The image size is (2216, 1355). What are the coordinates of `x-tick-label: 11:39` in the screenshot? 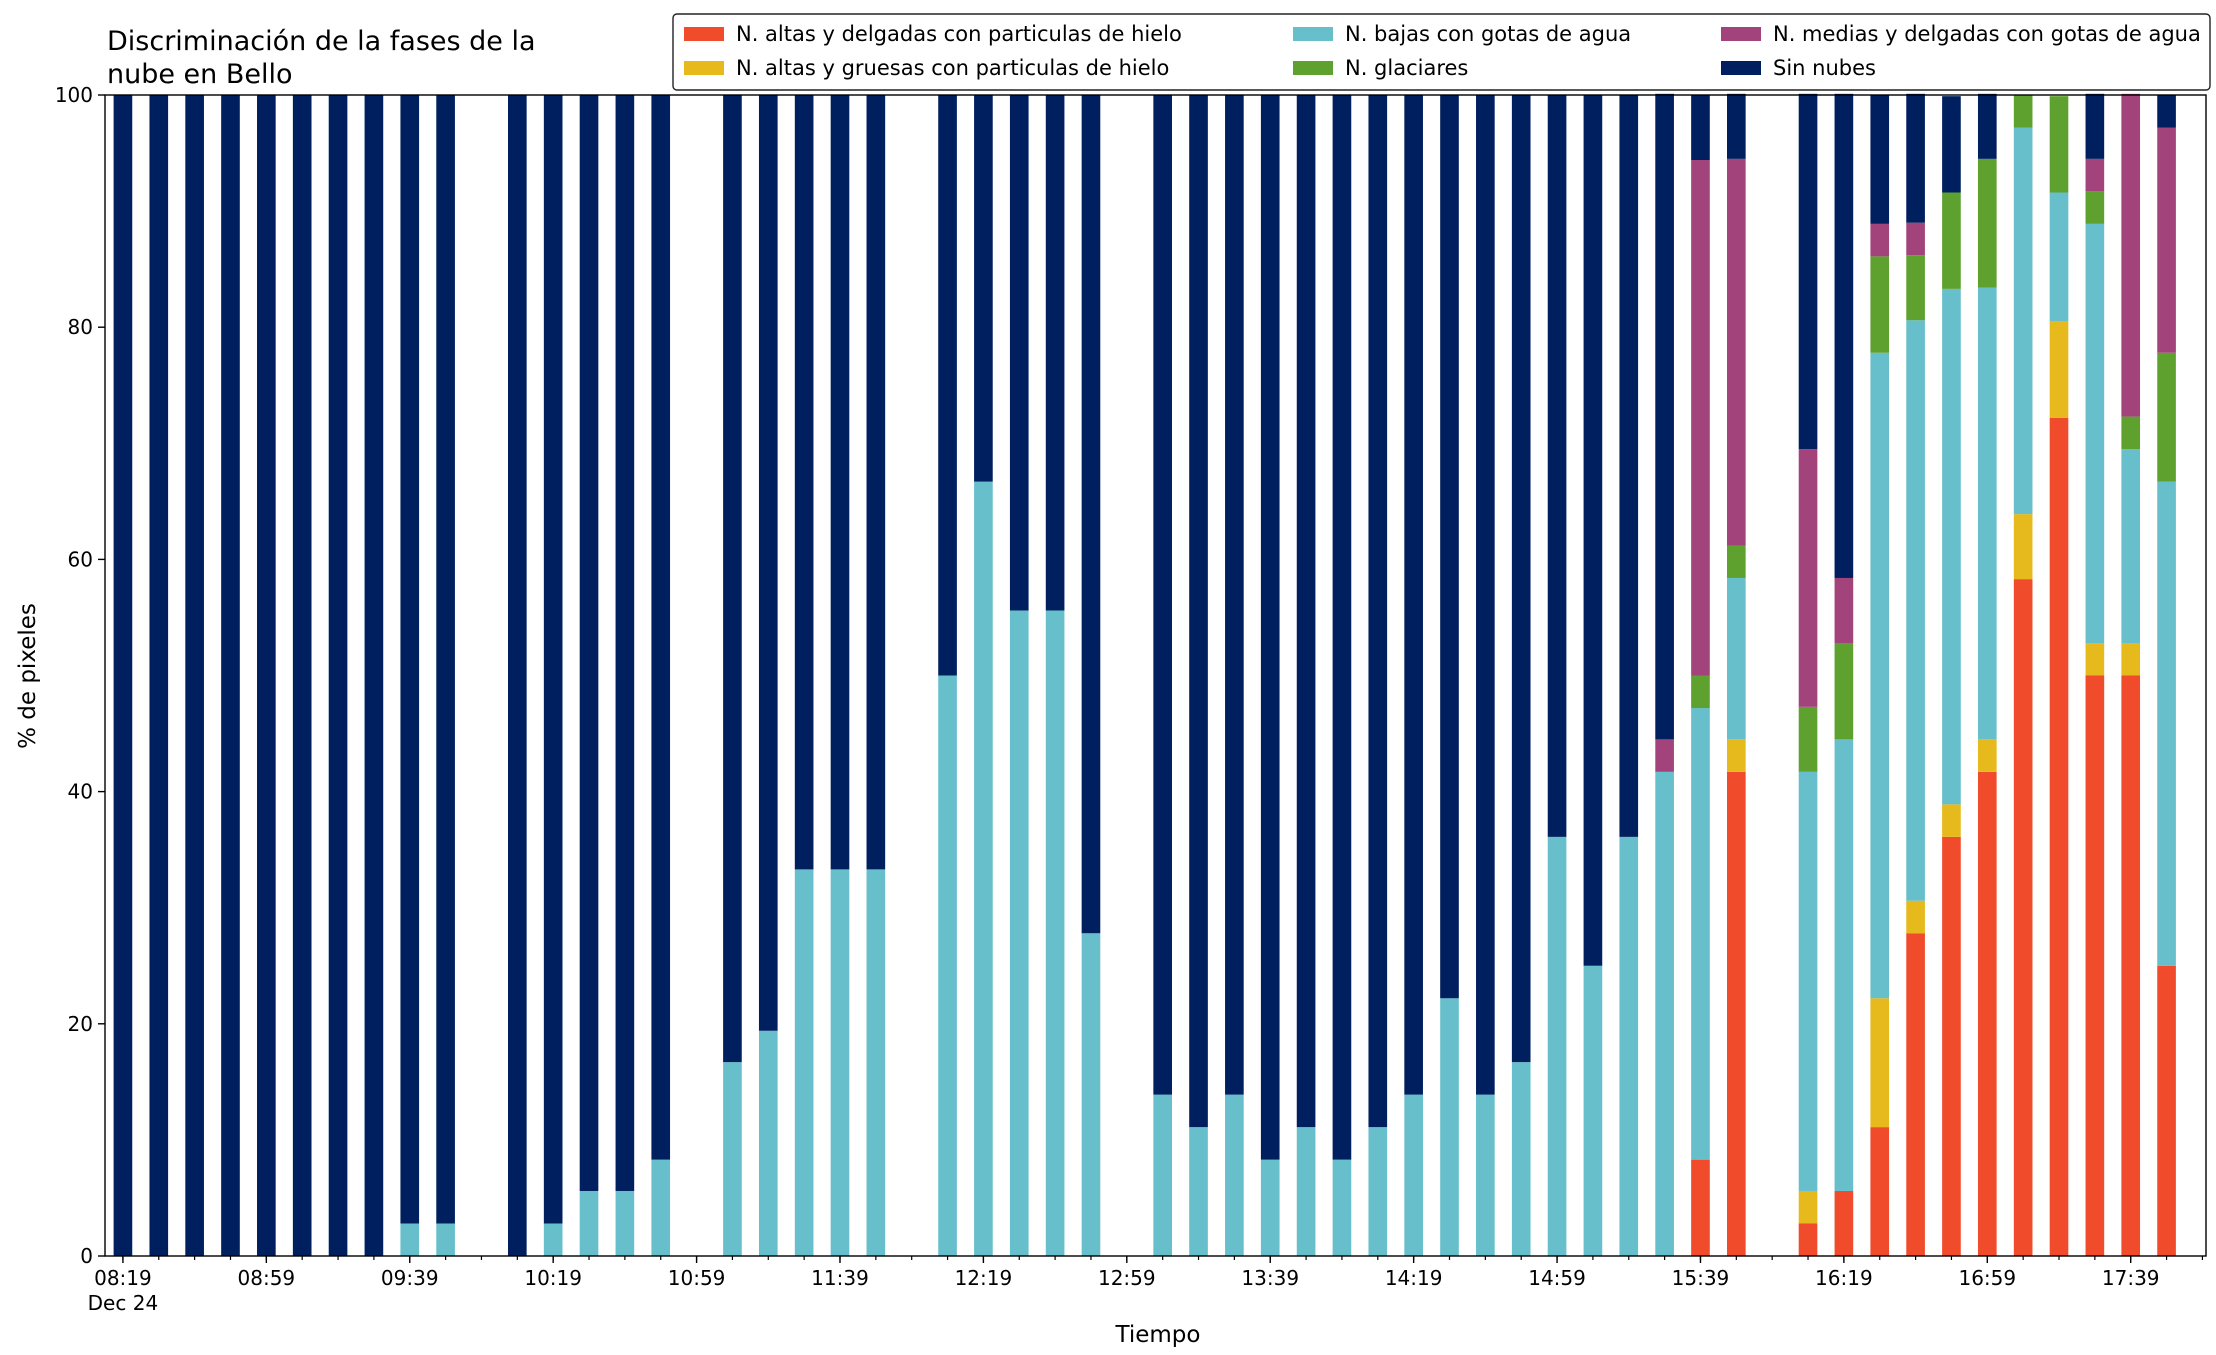 It's located at (840, 1278).